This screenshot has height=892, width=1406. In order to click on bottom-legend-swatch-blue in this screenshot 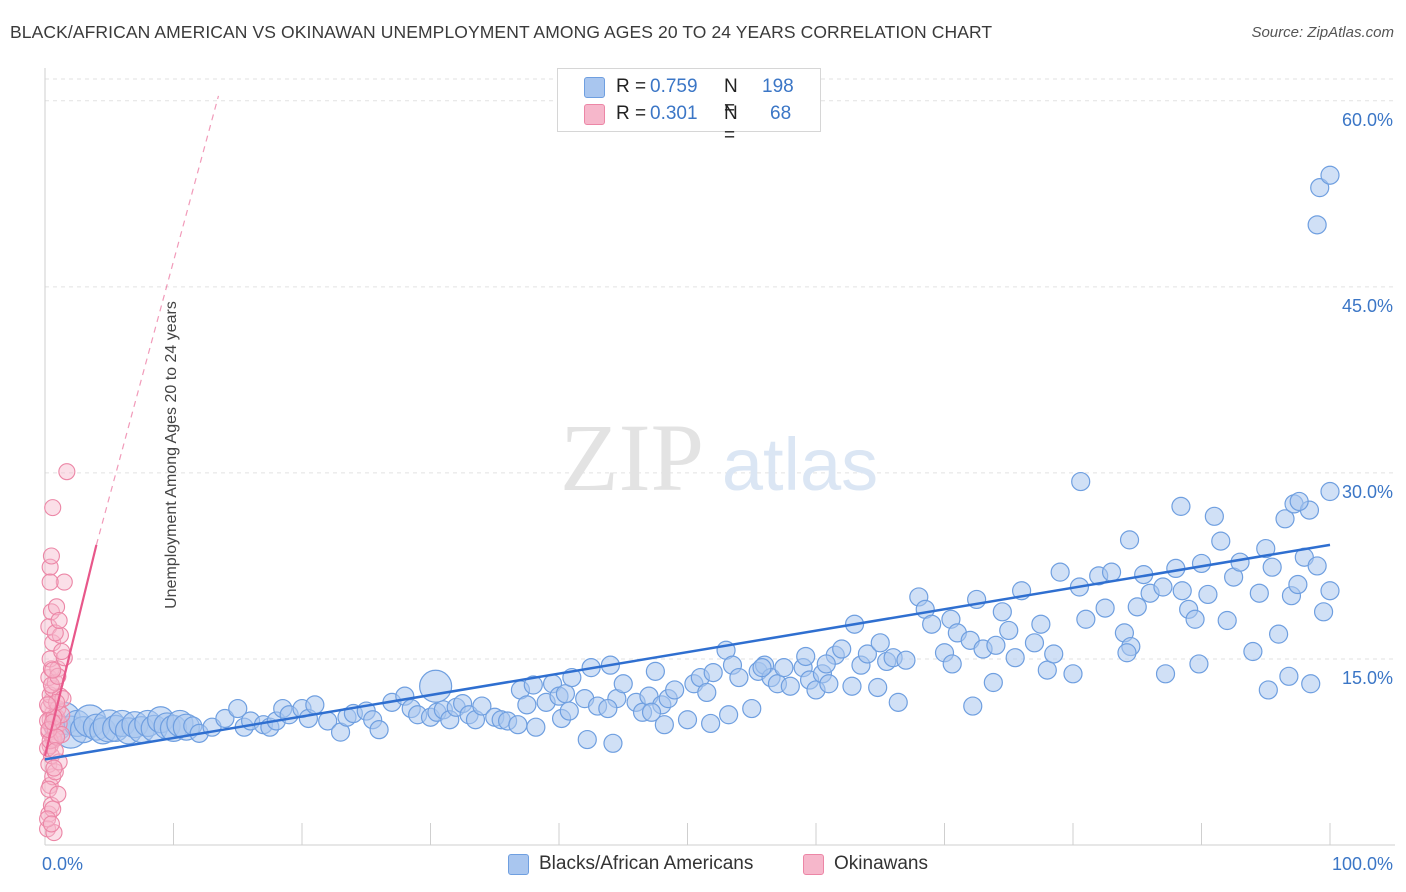, I will do `click(518, 864)`.